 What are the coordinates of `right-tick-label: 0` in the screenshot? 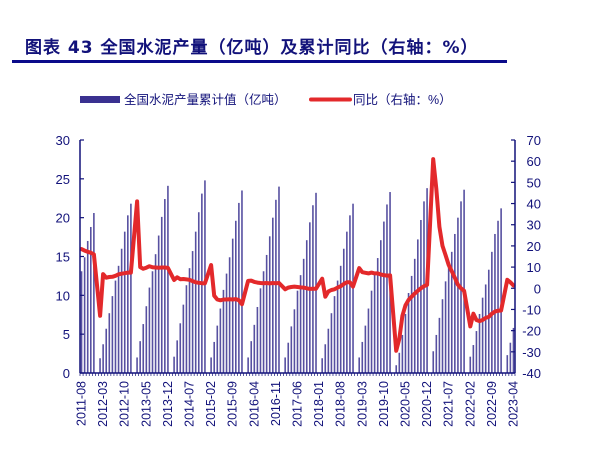 It's located at (537, 288).